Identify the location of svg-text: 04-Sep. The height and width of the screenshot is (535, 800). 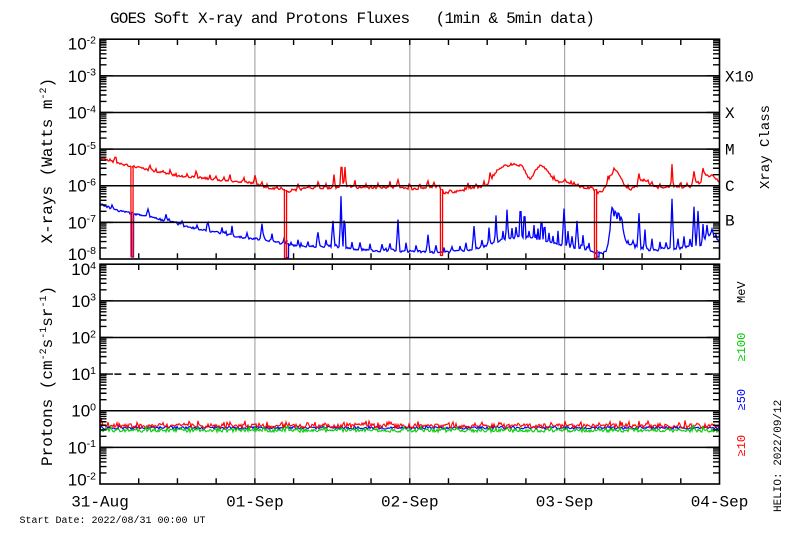
(720, 503).